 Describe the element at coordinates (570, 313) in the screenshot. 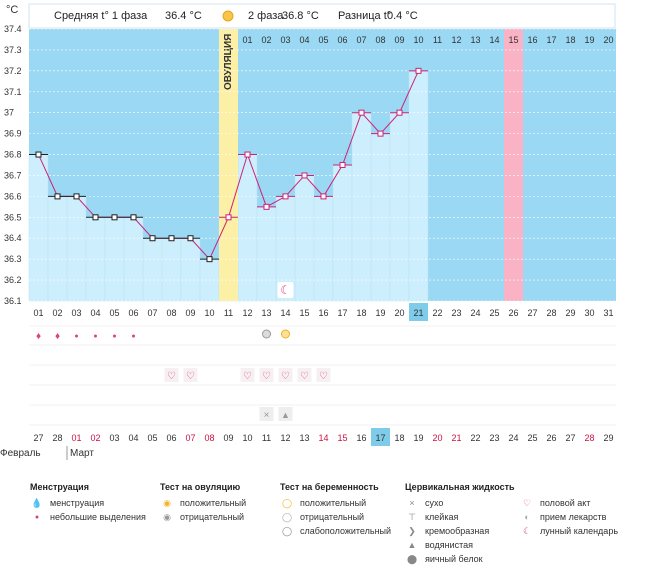

I see `day-label: 29` at that location.